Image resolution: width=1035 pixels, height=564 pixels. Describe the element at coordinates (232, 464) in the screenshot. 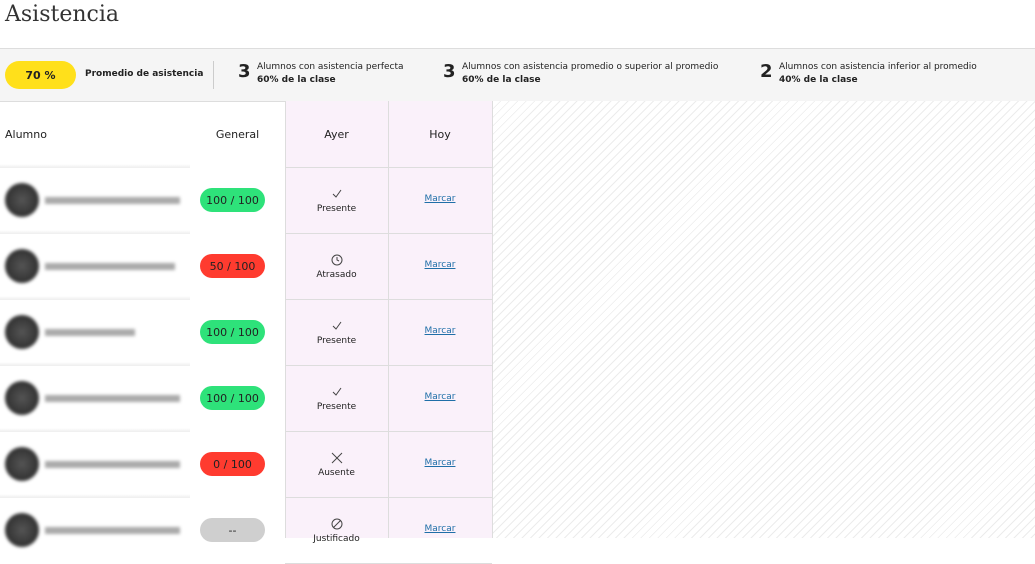

I see `general-pill: 0 / 100` at that location.